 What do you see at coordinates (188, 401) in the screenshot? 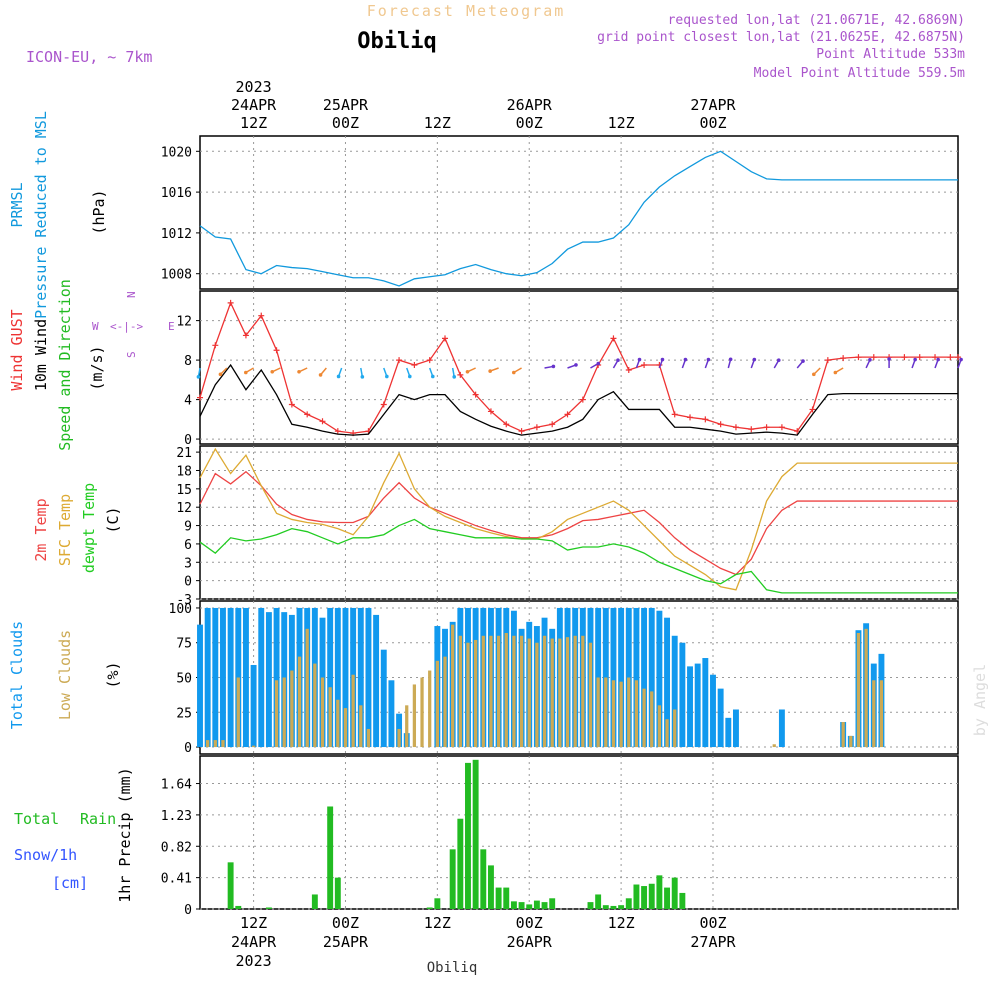
I see `y-tick-label: 4` at bounding box center [188, 401].